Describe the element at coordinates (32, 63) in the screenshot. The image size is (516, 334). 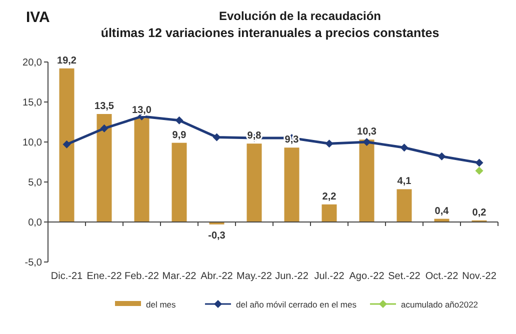
I see `y-tick-label: 20,0` at that location.